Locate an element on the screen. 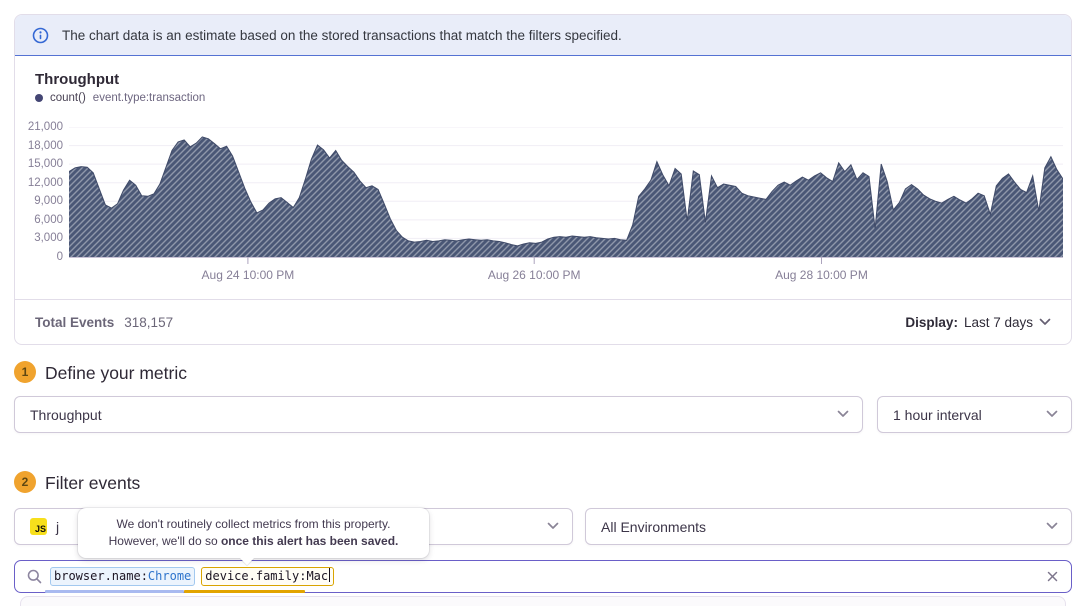 The image size is (1086, 606). search-dropdown-edge is located at coordinates (543, 601).